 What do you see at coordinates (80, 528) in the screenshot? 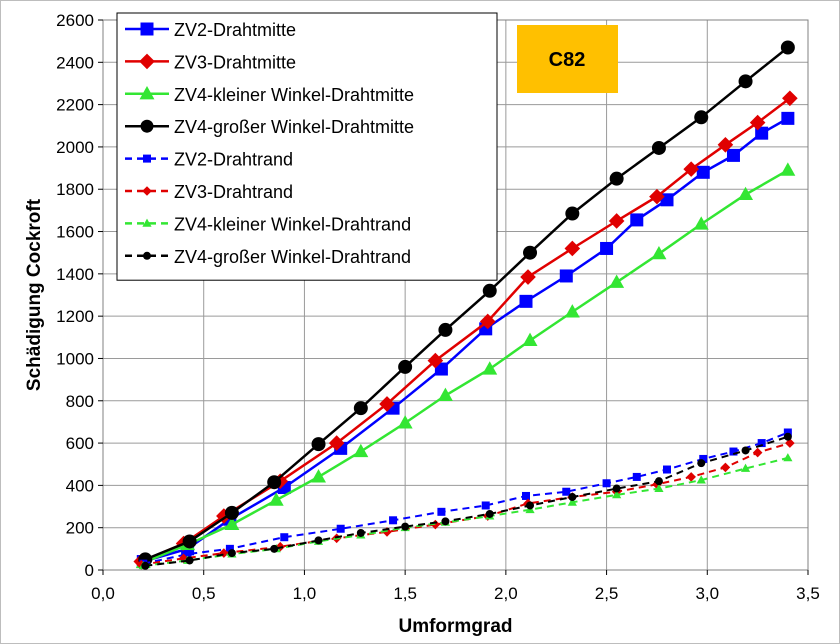
I see `y-tick-label: 200` at bounding box center [80, 528].